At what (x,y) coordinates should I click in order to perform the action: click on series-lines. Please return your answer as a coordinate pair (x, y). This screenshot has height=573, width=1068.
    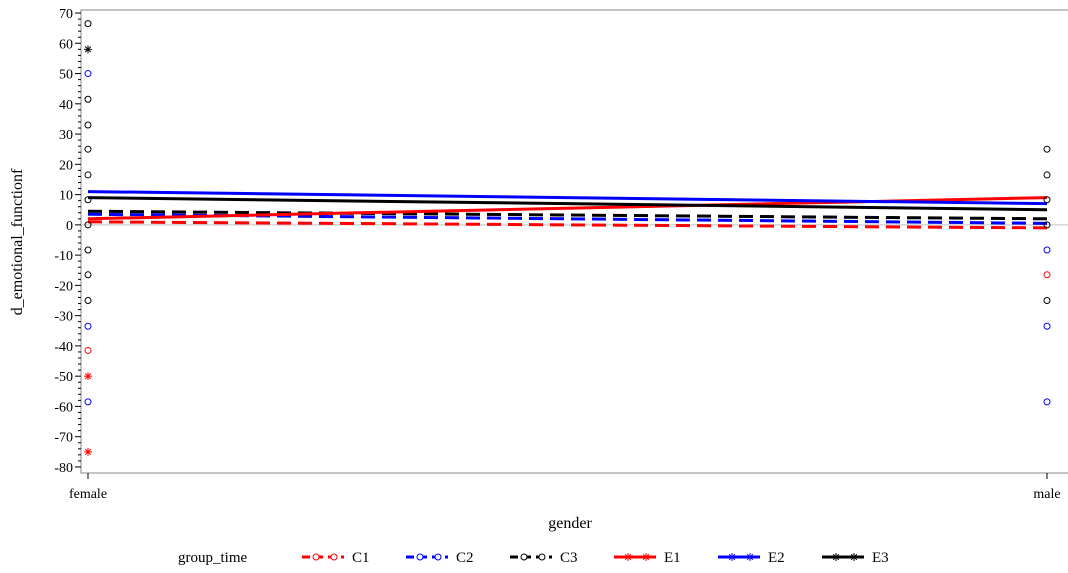
    Looking at the image, I should click on (567, 210).